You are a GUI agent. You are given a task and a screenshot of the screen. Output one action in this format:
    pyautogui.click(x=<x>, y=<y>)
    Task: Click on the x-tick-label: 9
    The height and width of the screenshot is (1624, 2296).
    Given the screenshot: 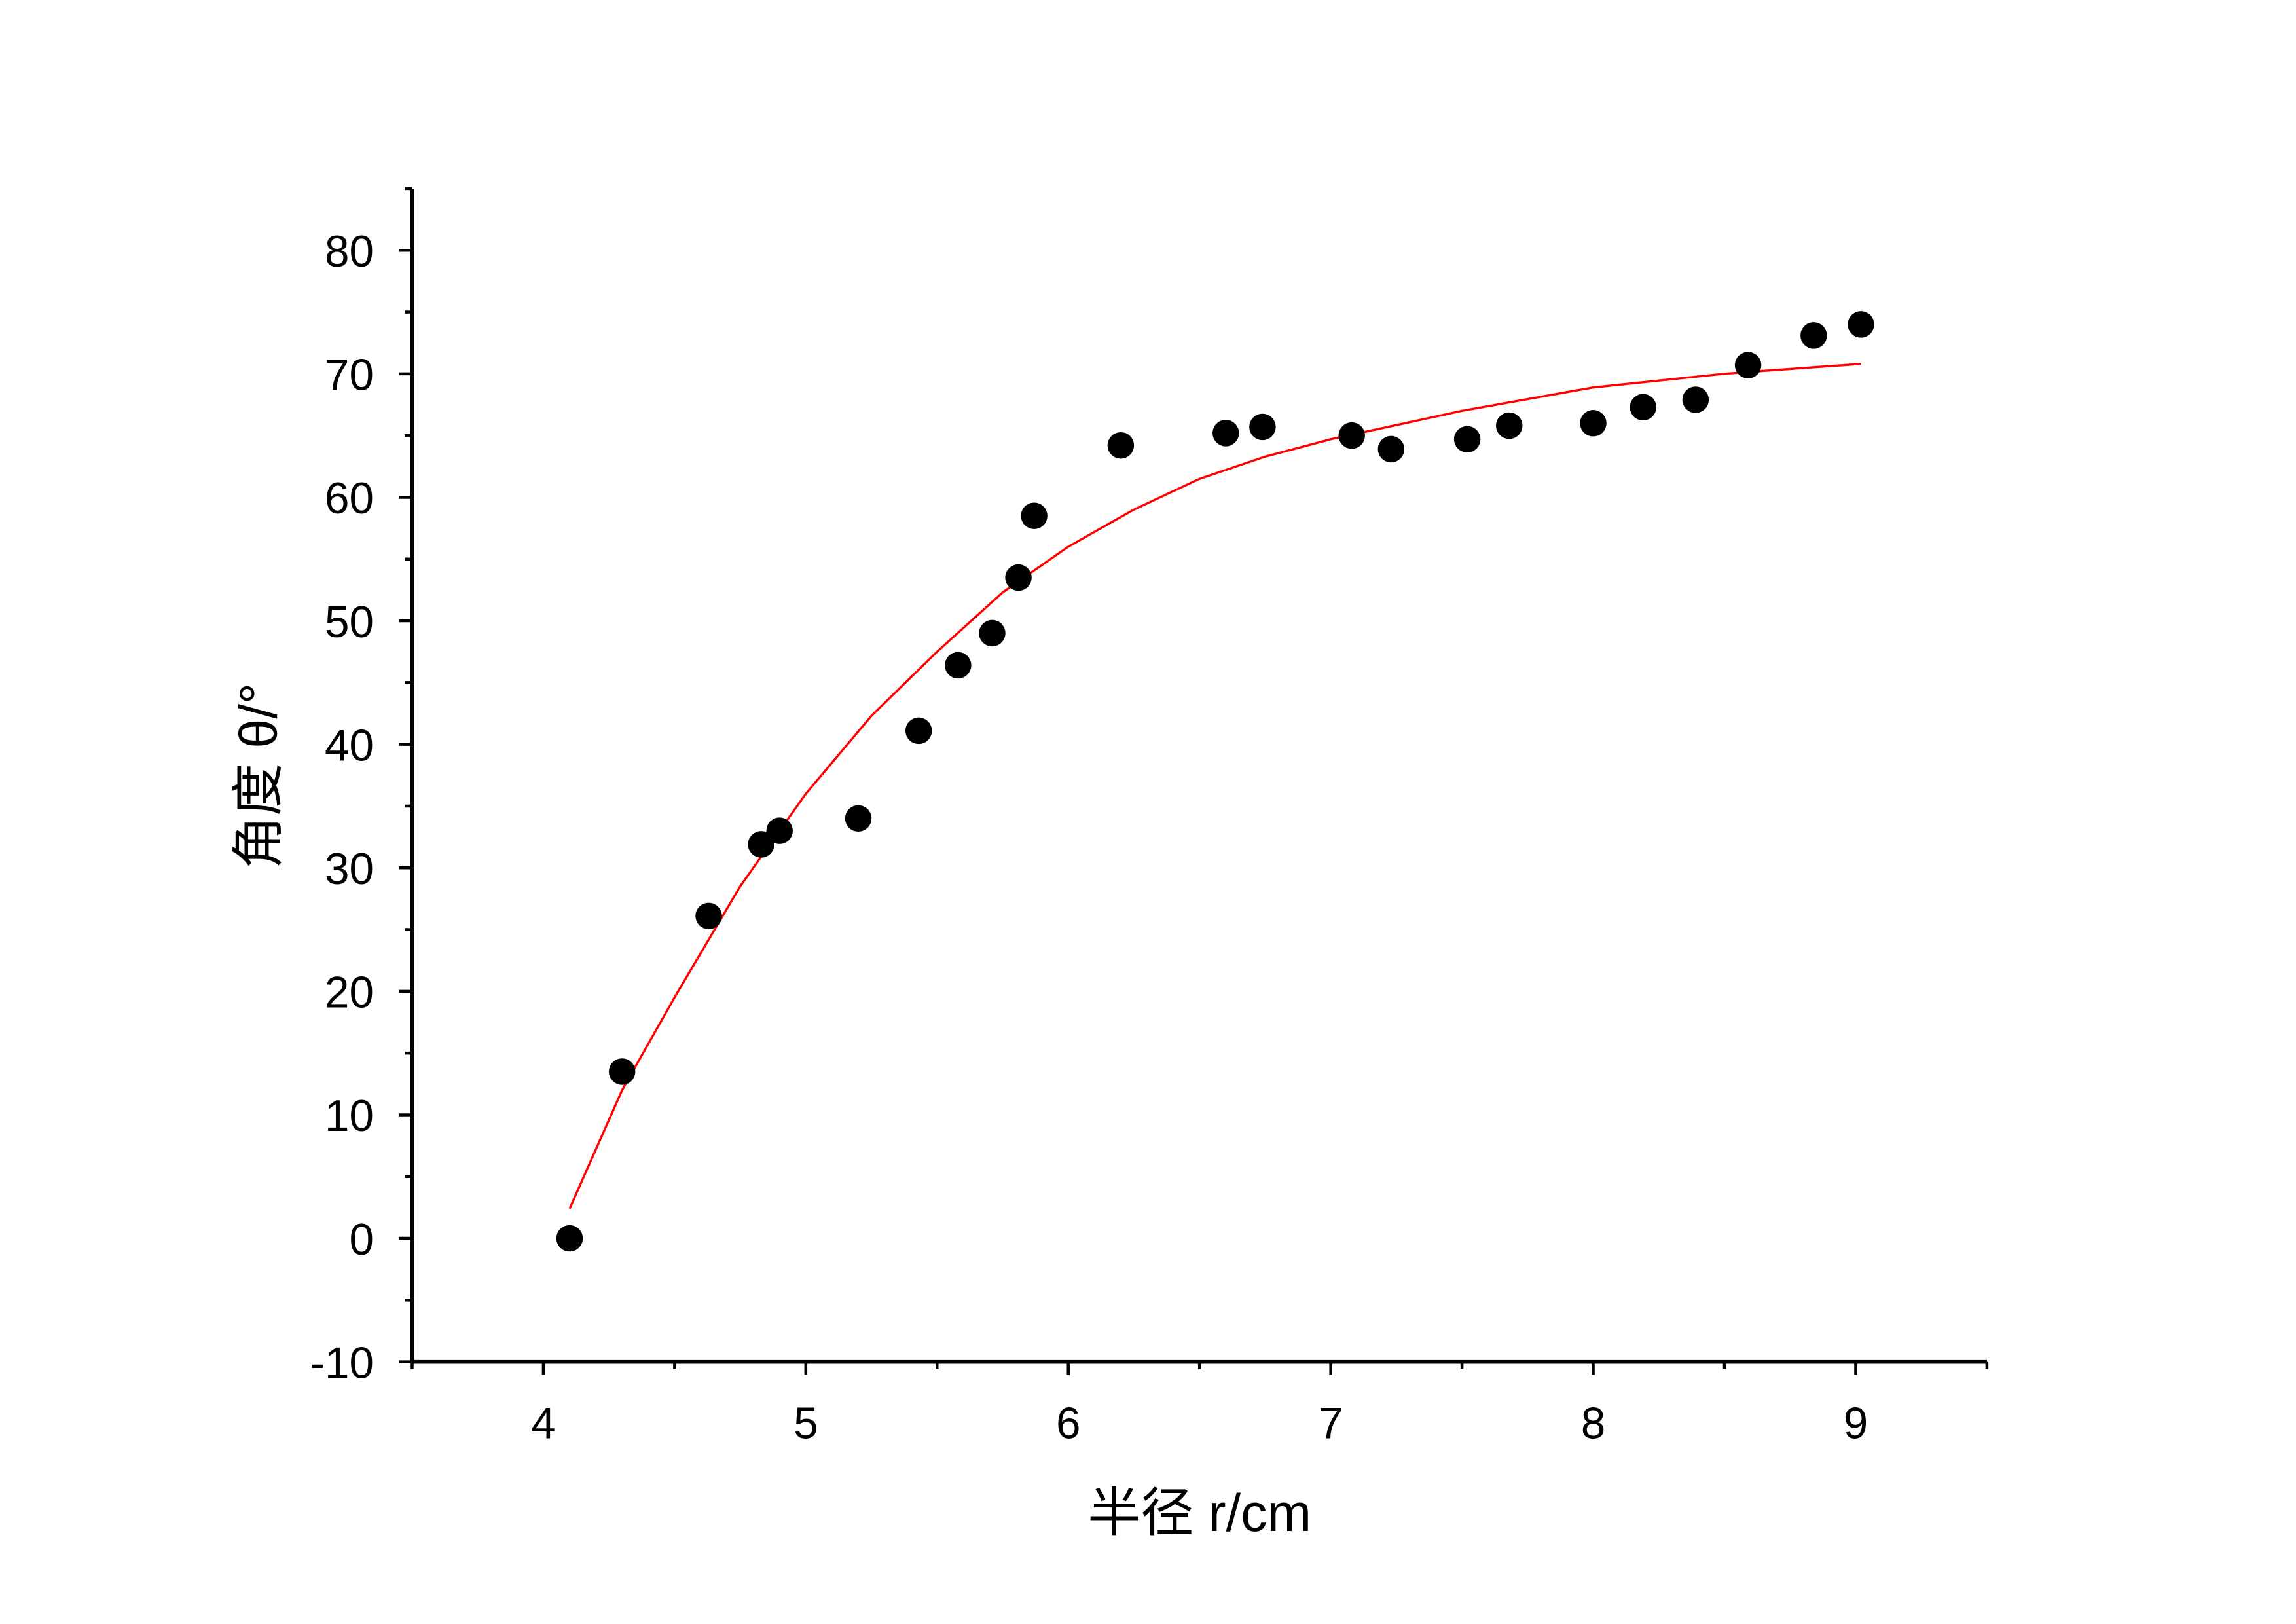 What is the action you would take?
    pyautogui.click(x=1856, y=1424)
    